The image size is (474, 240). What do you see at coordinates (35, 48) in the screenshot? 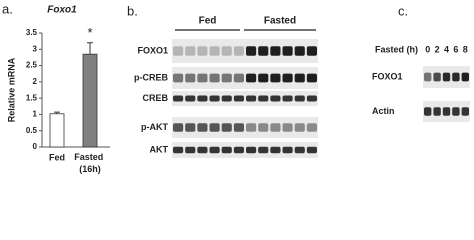
I see `y-tick-label: 3` at bounding box center [35, 48].